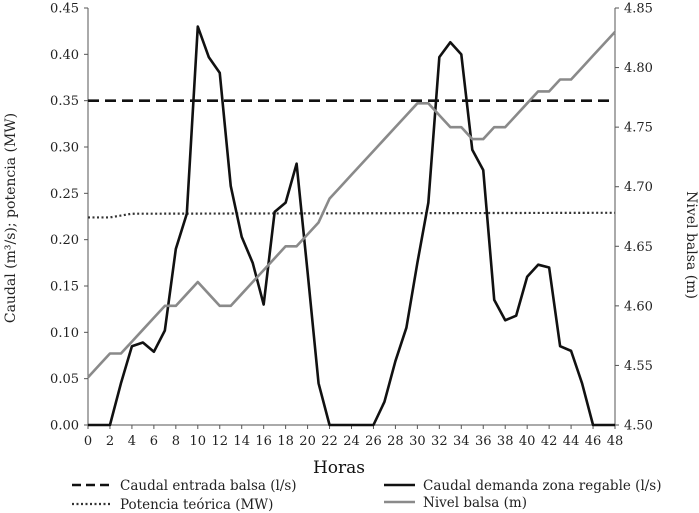  What do you see at coordinates (110, 441) in the screenshot?
I see `x-tick-label: 2` at bounding box center [110, 441].